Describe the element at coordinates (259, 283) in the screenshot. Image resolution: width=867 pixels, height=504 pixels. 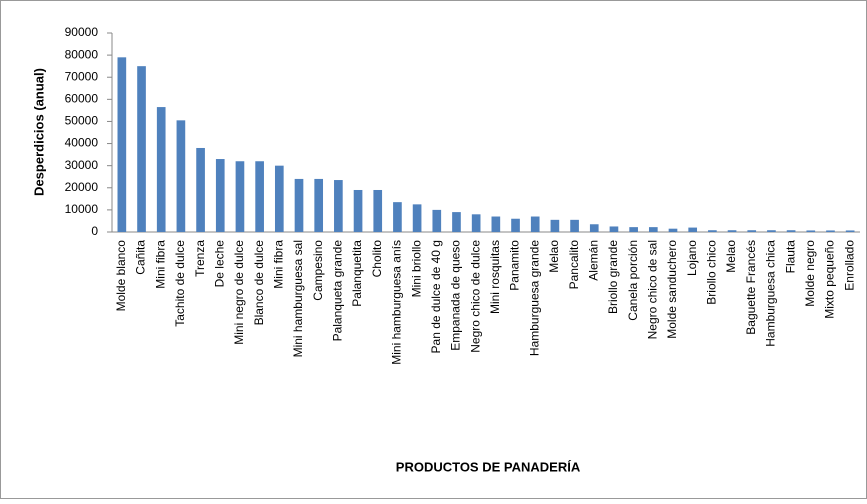
I see `x-tick-label: Blanco de dulce` at that location.